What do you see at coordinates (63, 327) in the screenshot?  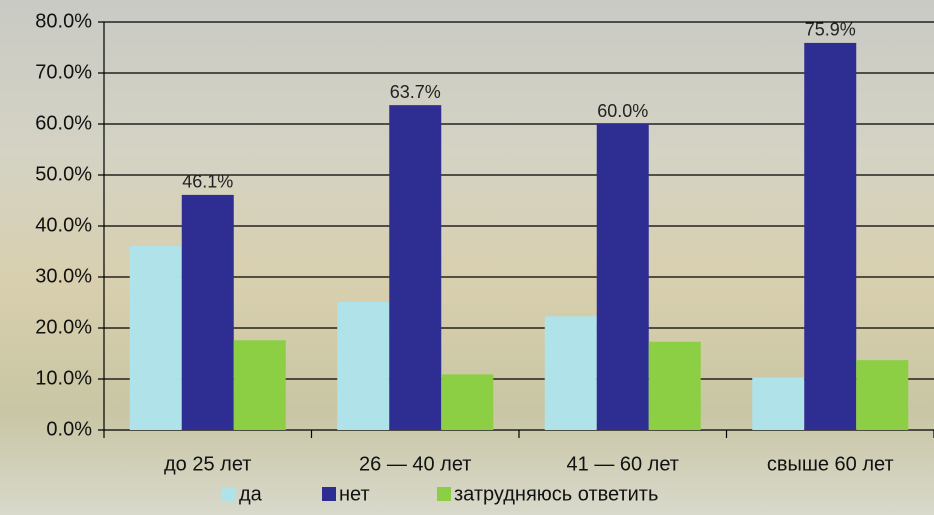 I see `y-tick-label: 20.0%` at bounding box center [63, 327].